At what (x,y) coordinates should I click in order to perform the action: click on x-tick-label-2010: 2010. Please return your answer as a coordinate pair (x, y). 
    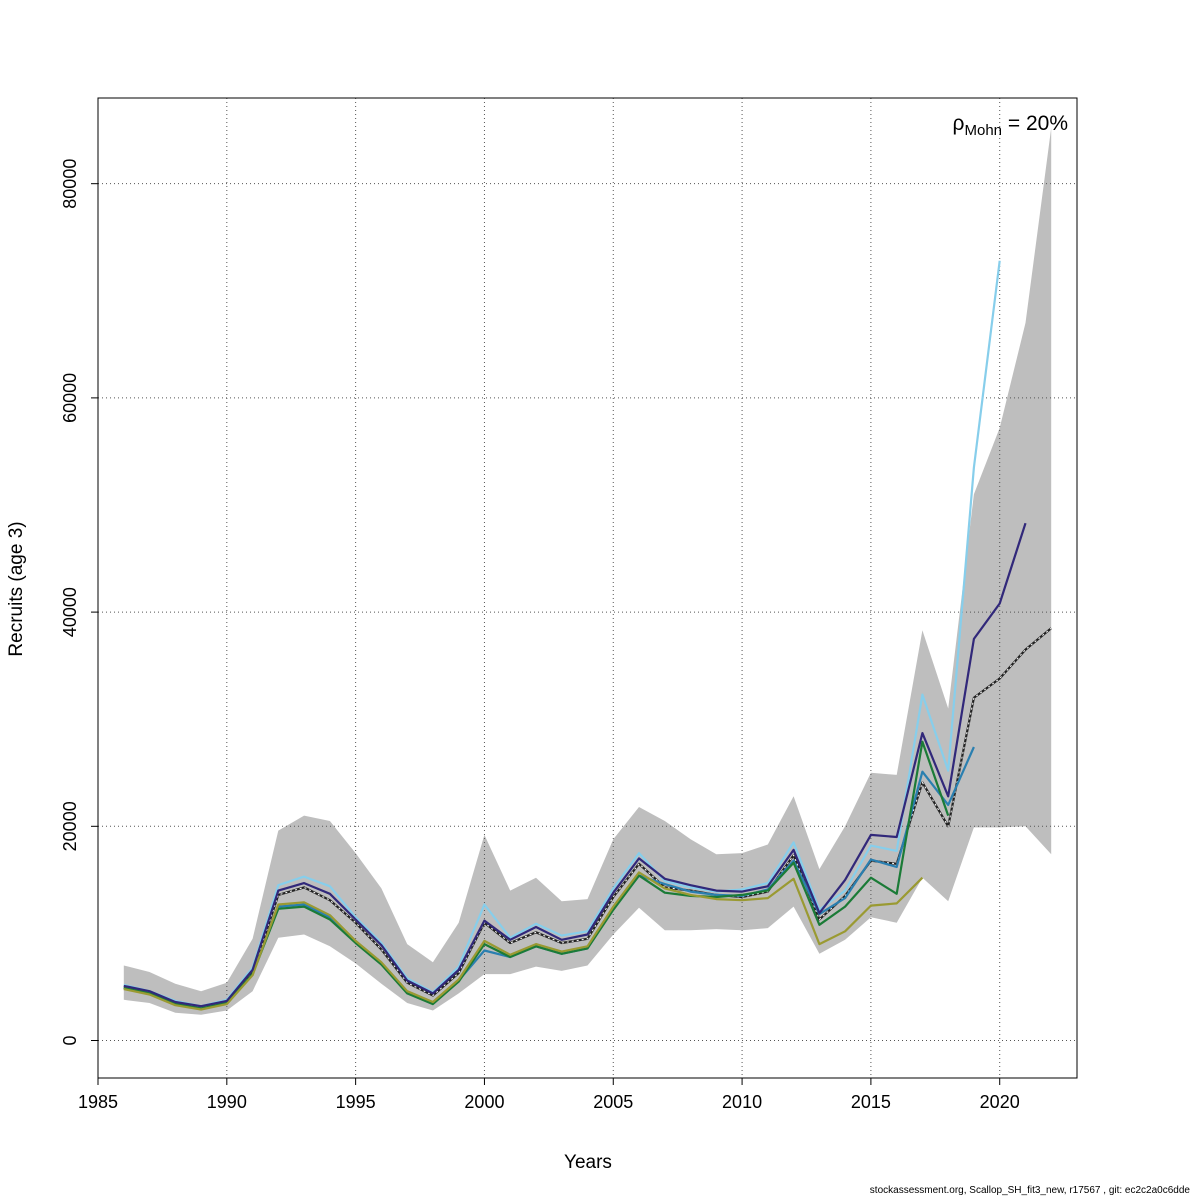
    Looking at the image, I should click on (742, 1102).